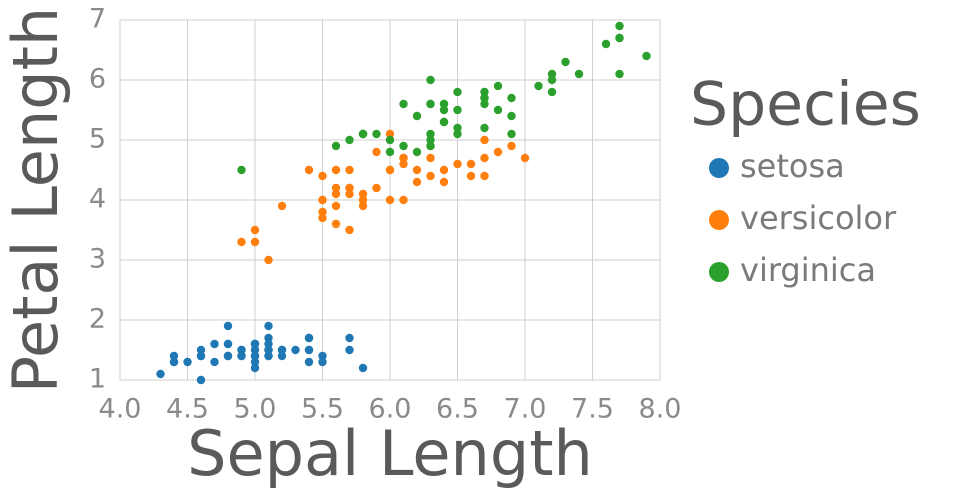 The image size is (960, 504). Describe the element at coordinates (805, 105) in the screenshot. I see `legend-title: Species` at that location.